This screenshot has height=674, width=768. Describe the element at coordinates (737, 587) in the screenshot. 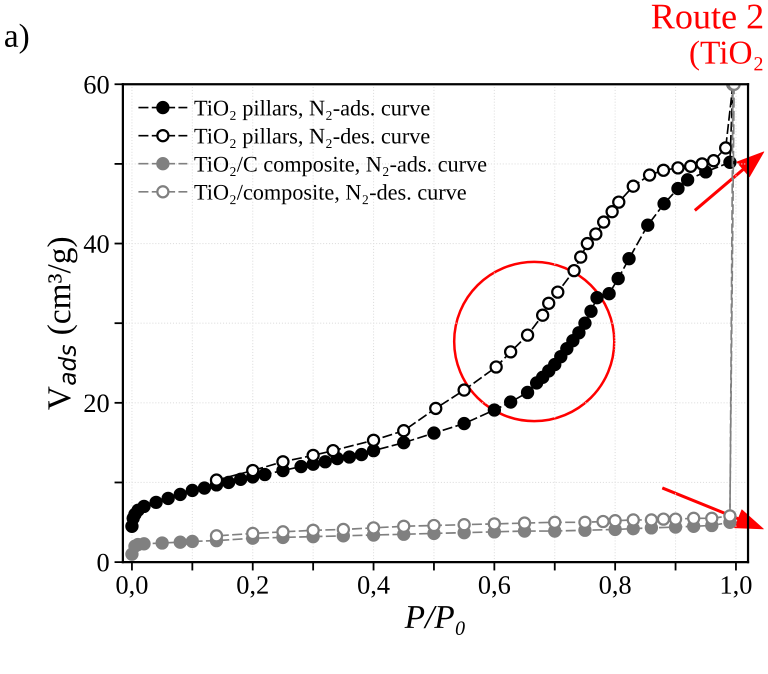

I see `x-tick-label: 1,0` at that location.